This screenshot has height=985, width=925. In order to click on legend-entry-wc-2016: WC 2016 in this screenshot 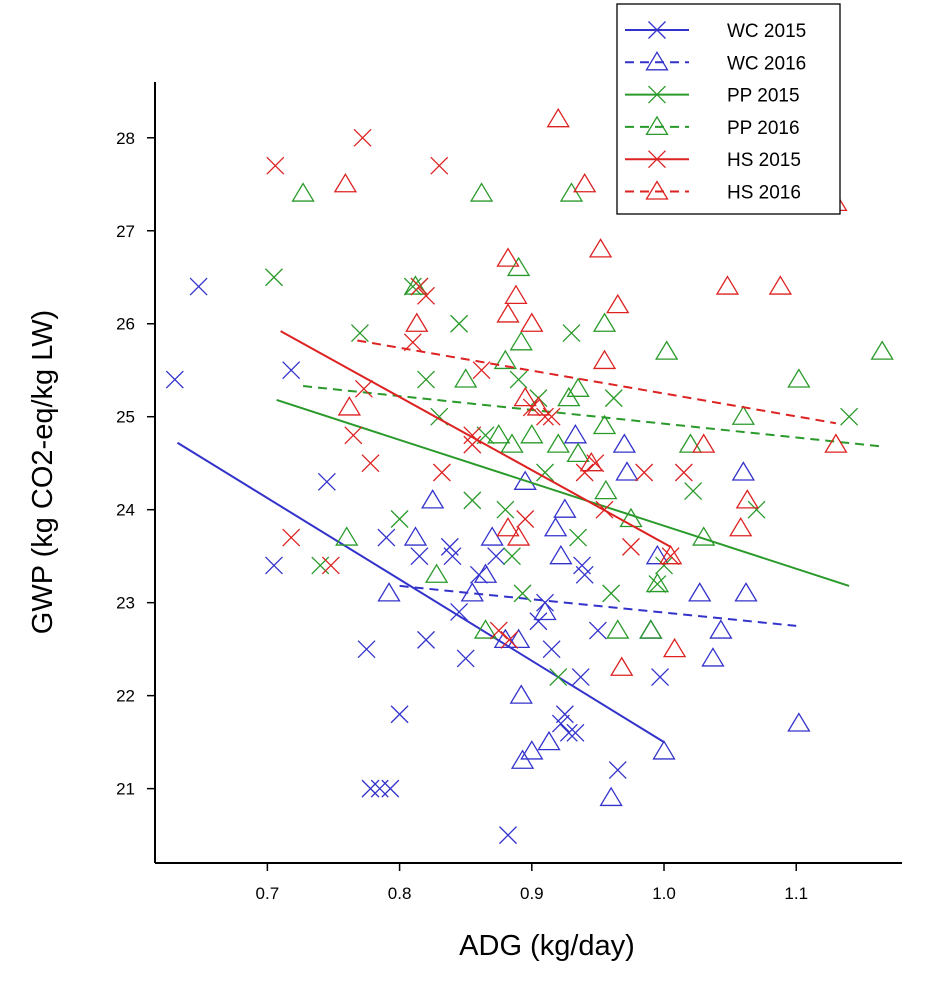, I will do `click(715, 62)`.